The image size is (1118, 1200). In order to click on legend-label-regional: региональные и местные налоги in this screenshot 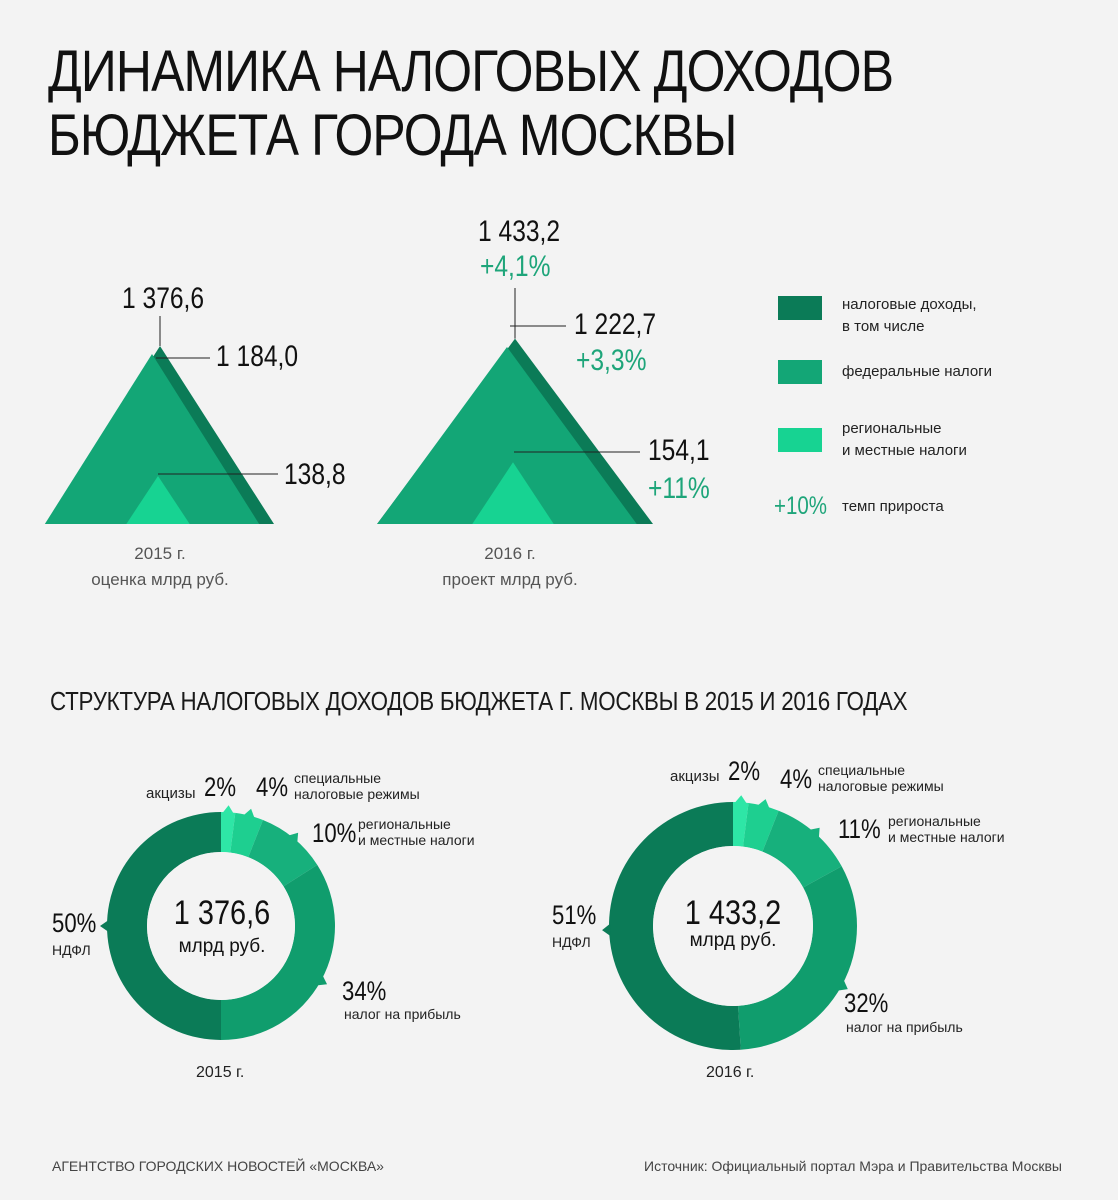, I will do `click(904, 440)`.